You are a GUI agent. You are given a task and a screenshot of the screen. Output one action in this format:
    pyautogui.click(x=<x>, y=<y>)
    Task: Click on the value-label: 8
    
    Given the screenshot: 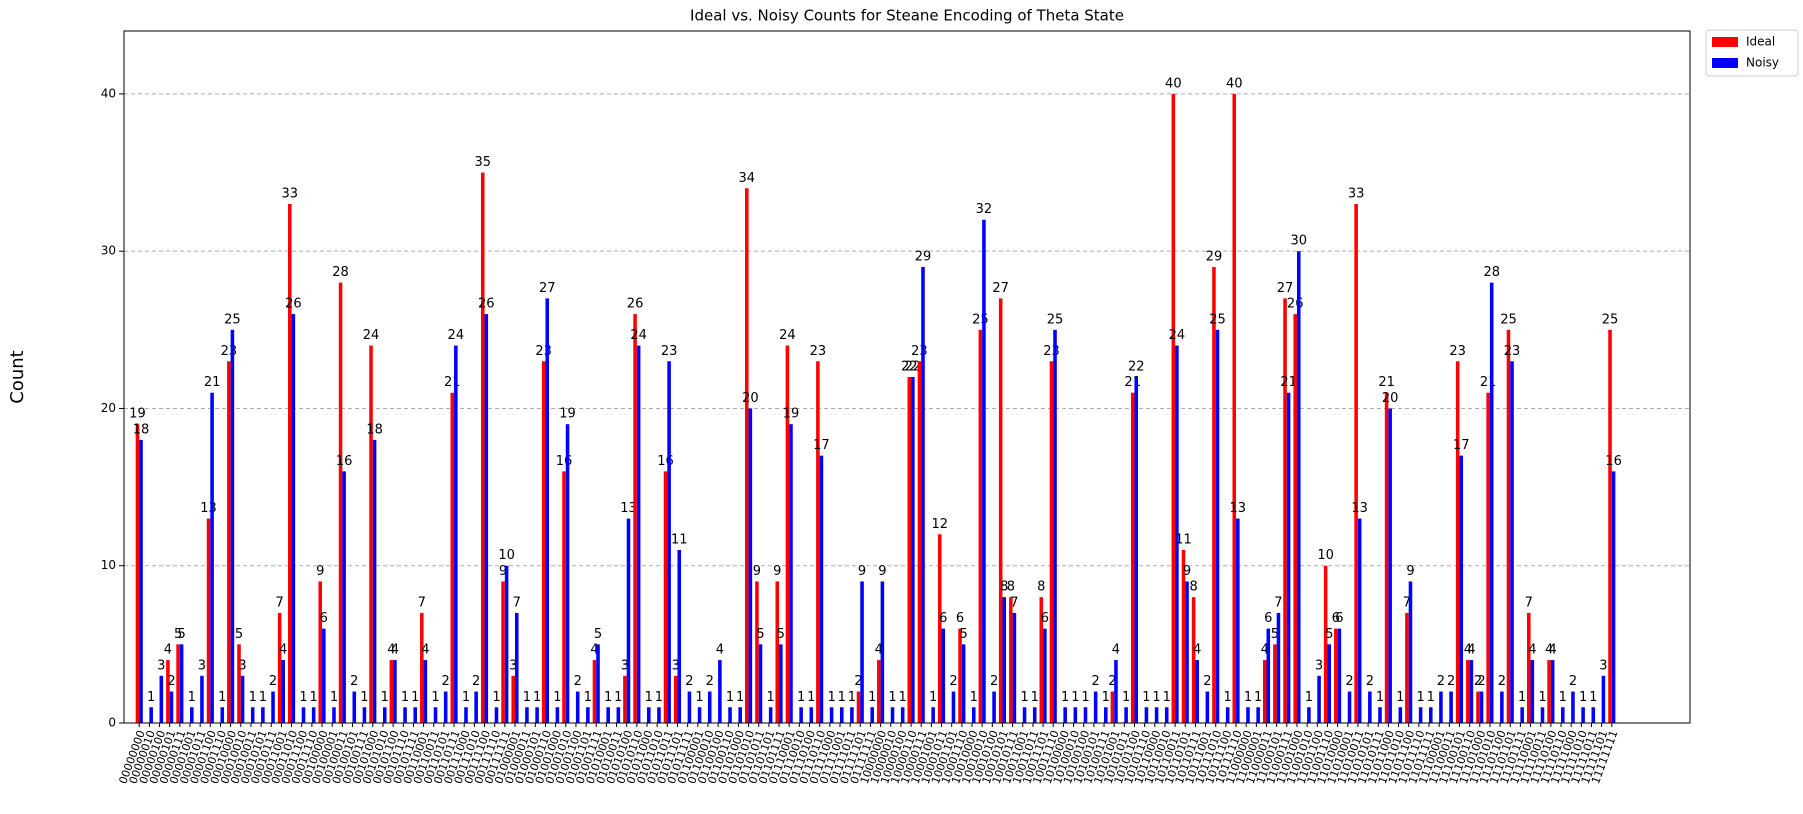 What is the action you would take?
    pyautogui.click(x=1194, y=587)
    